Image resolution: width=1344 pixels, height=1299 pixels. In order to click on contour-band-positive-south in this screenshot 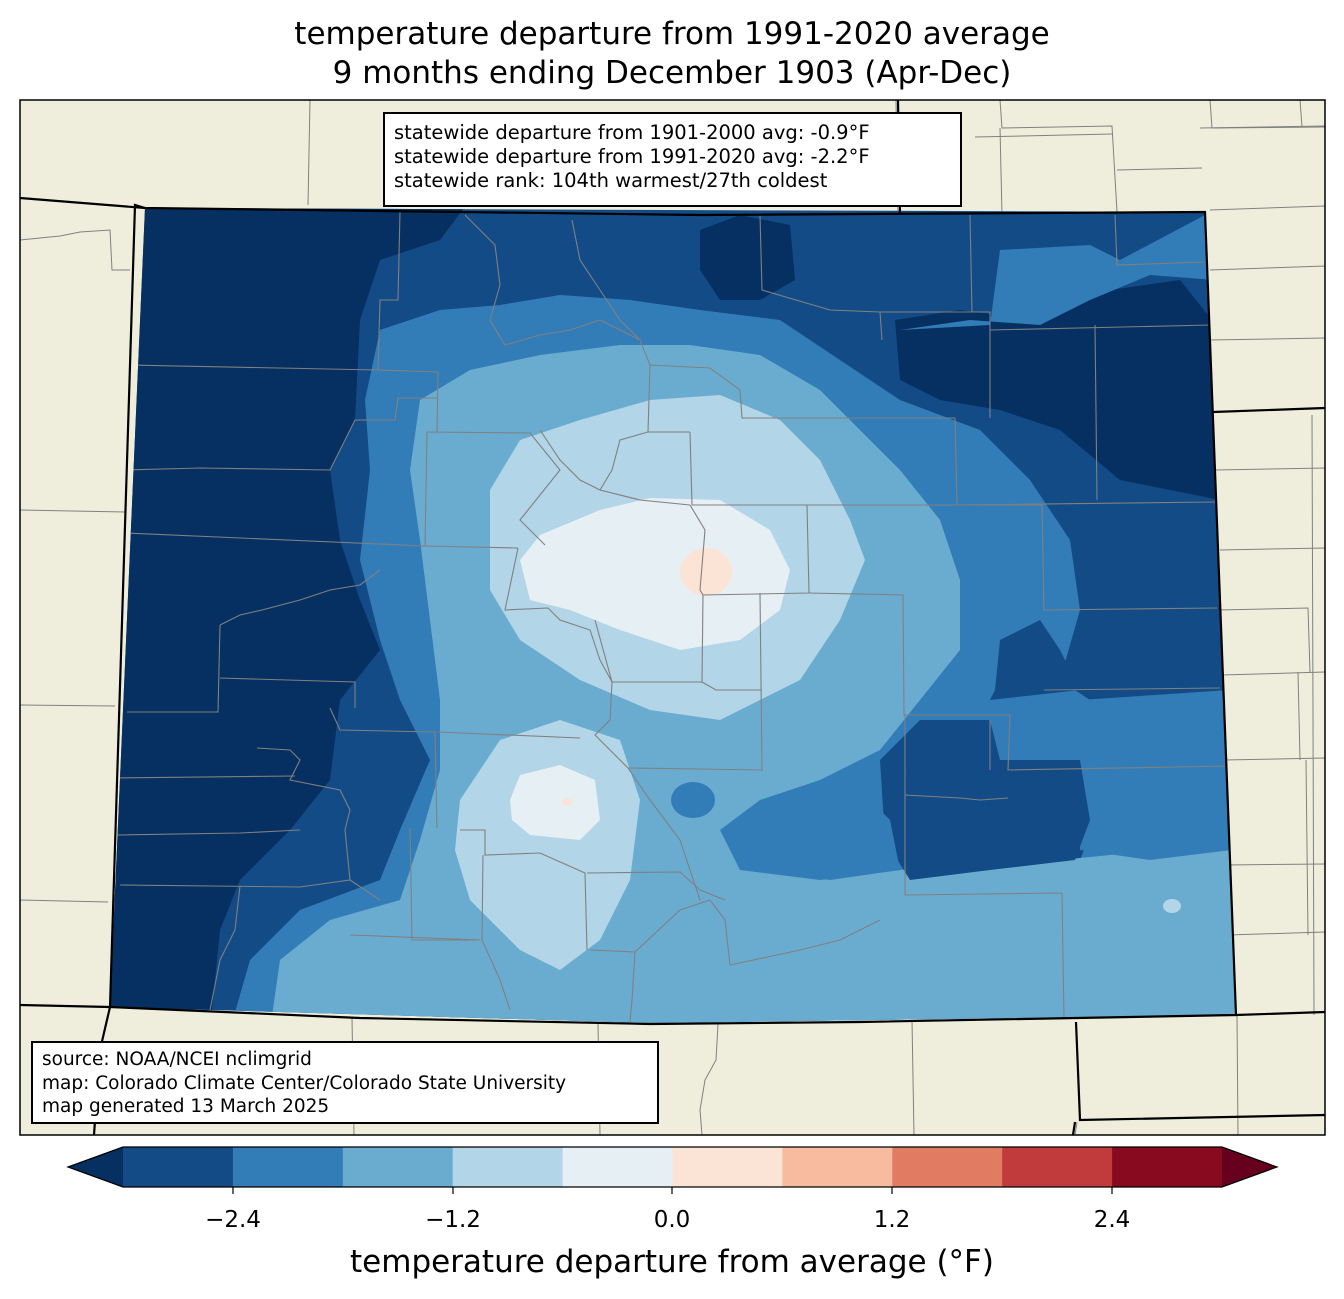, I will do `click(567, 802)`.